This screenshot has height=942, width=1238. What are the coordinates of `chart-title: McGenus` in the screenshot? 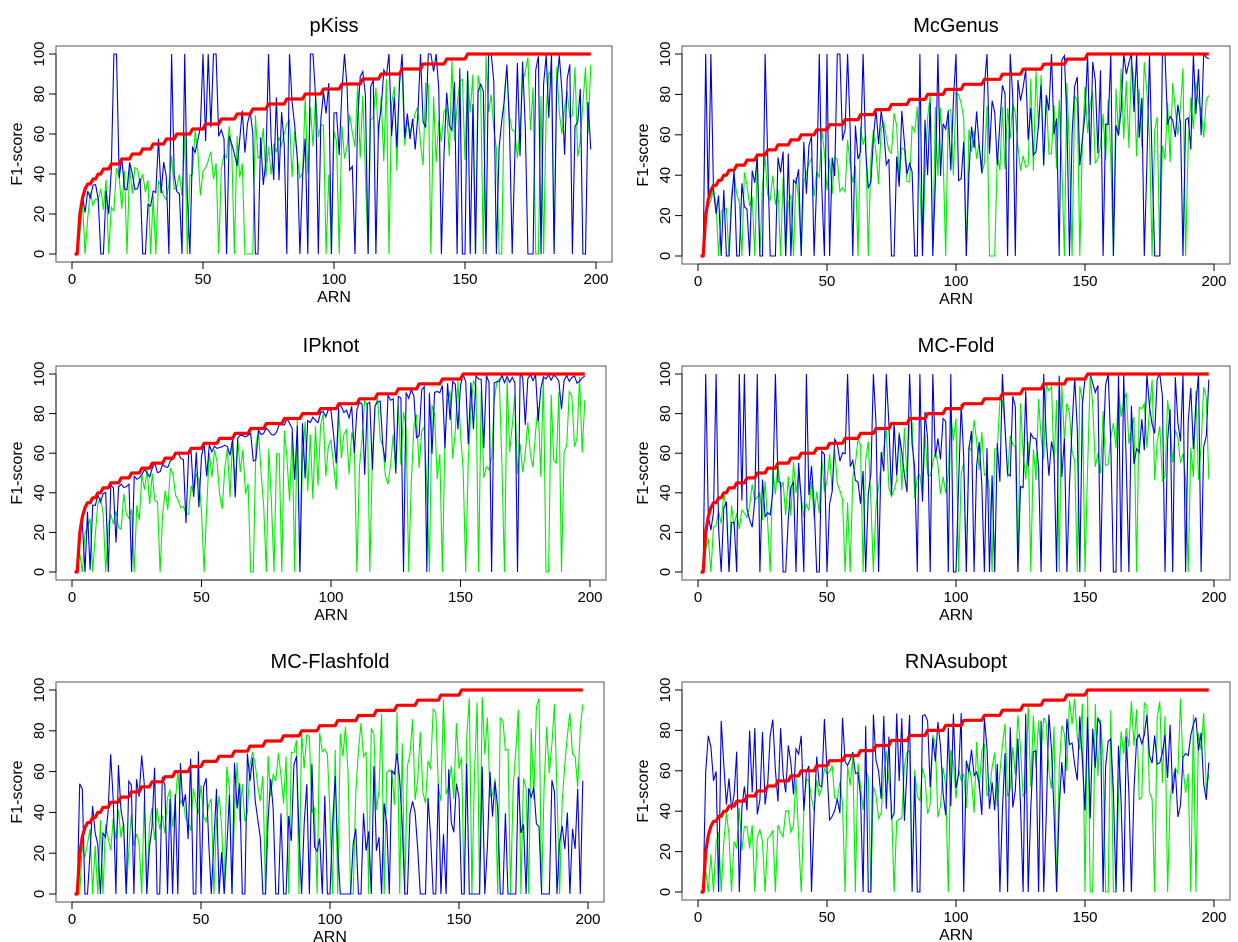 It's located at (956, 26).